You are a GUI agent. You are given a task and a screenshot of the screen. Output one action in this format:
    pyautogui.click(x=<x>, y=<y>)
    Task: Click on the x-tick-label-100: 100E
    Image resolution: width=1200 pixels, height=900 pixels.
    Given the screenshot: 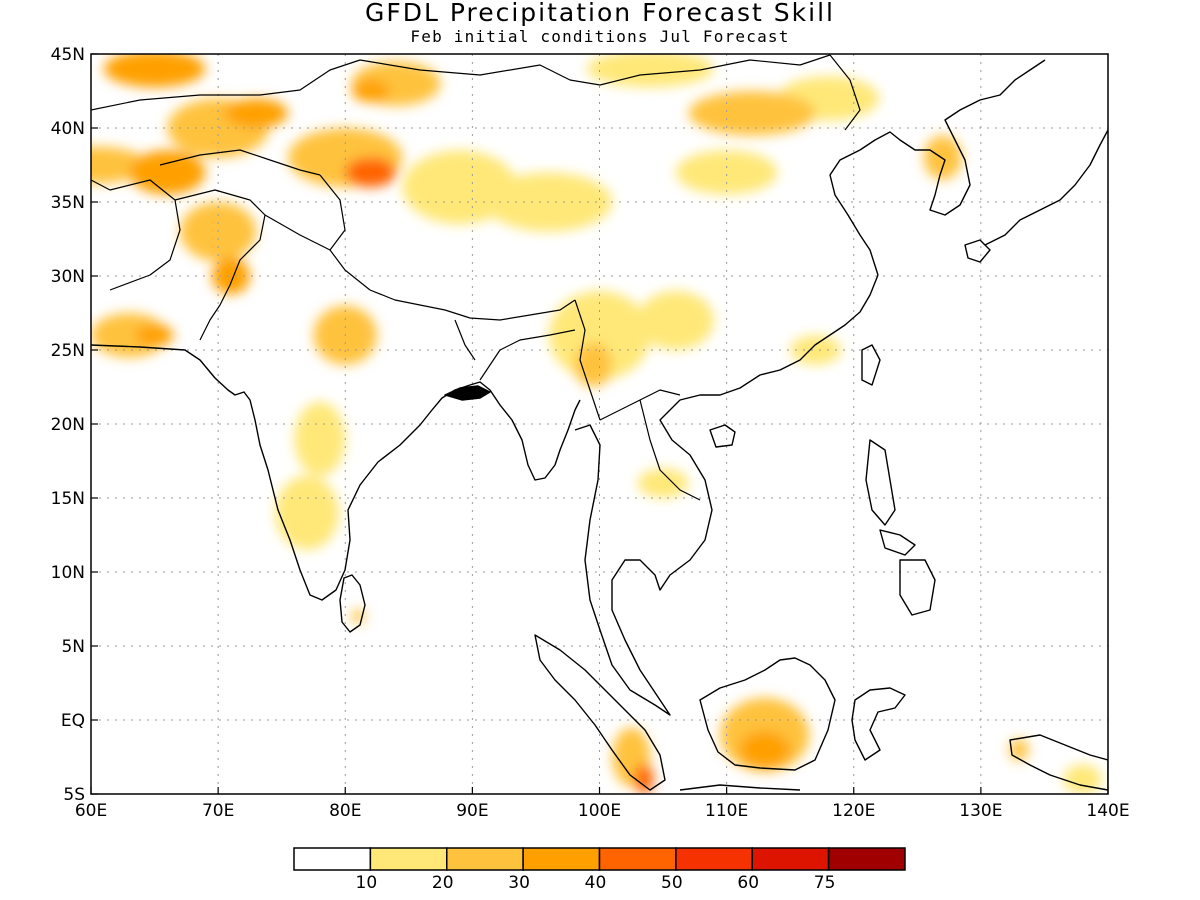 What is the action you would take?
    pyautogui.click(x=599, y=811)
    